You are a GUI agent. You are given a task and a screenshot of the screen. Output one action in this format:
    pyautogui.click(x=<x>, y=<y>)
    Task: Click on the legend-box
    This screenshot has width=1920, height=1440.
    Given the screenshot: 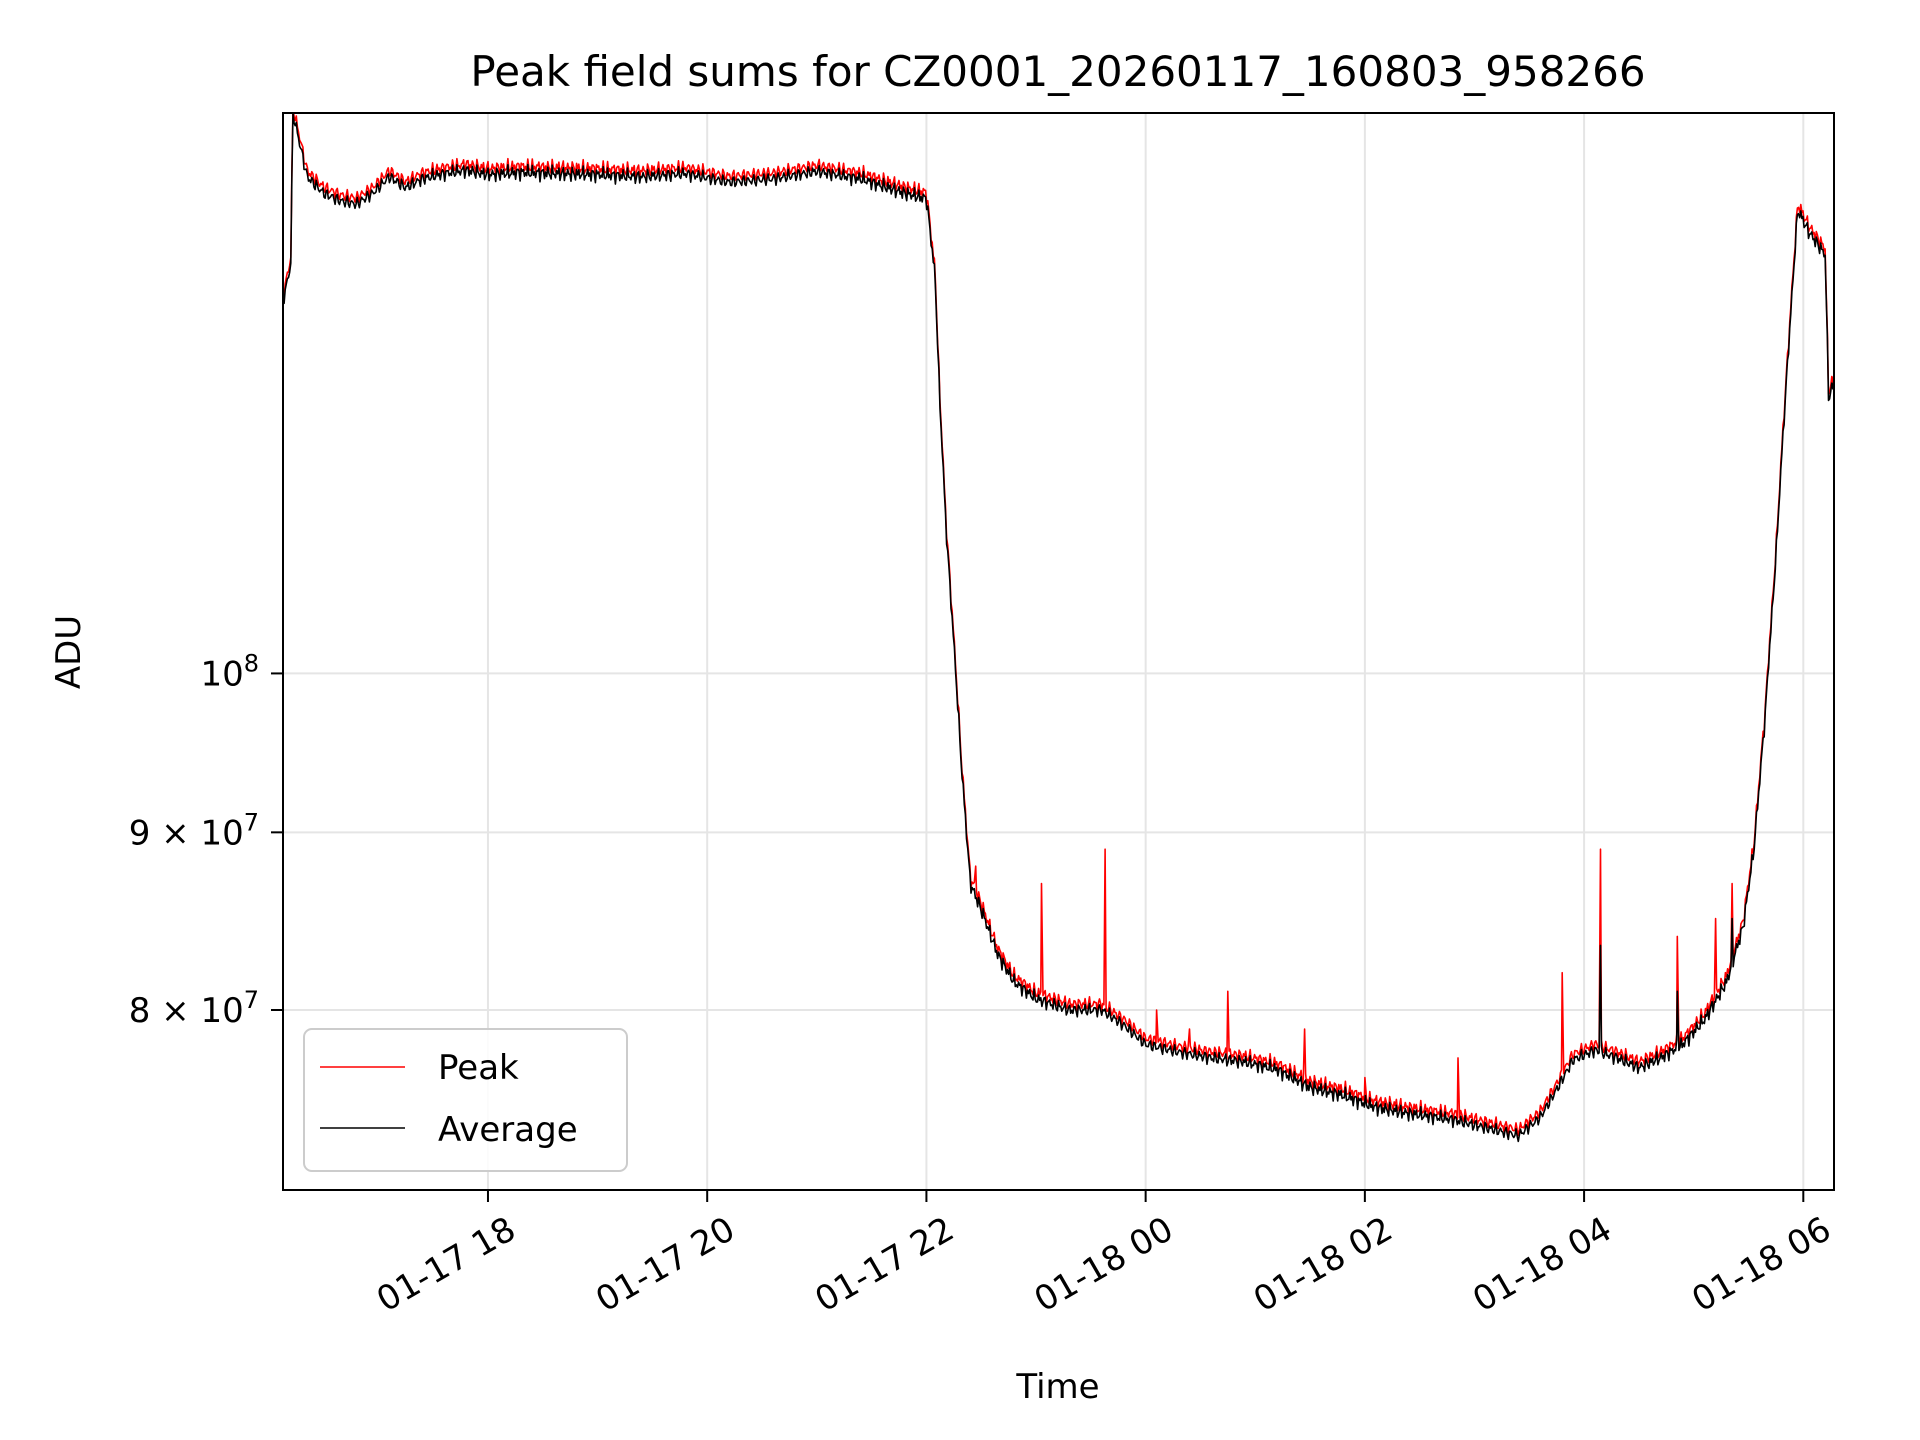 What is the action you would take?
    pyautogui.click(x=465, y=1100)
    